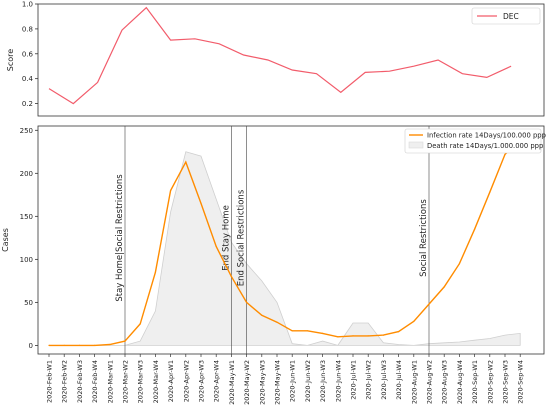  What do you see at coordinates (27, 29) in the screenshot?
I see `score-y-tick-label: 0.8` at bounding box center [27, 29].